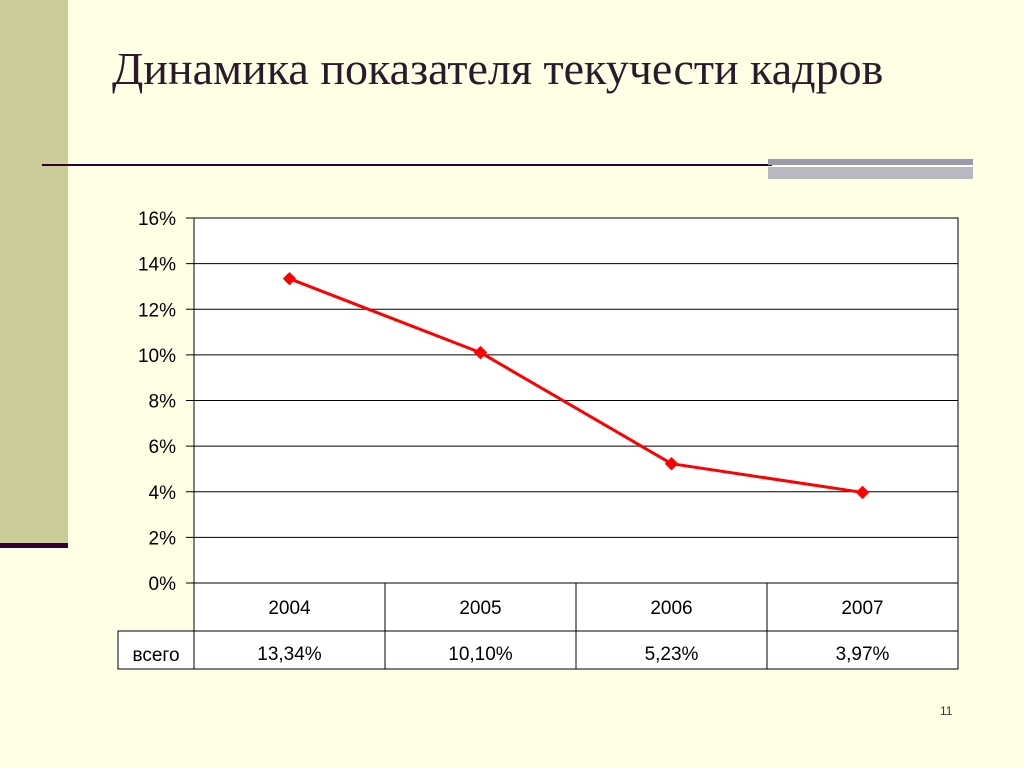 The image size is (1024, 768). I want to click on series-label: всего, so click(155, 655).